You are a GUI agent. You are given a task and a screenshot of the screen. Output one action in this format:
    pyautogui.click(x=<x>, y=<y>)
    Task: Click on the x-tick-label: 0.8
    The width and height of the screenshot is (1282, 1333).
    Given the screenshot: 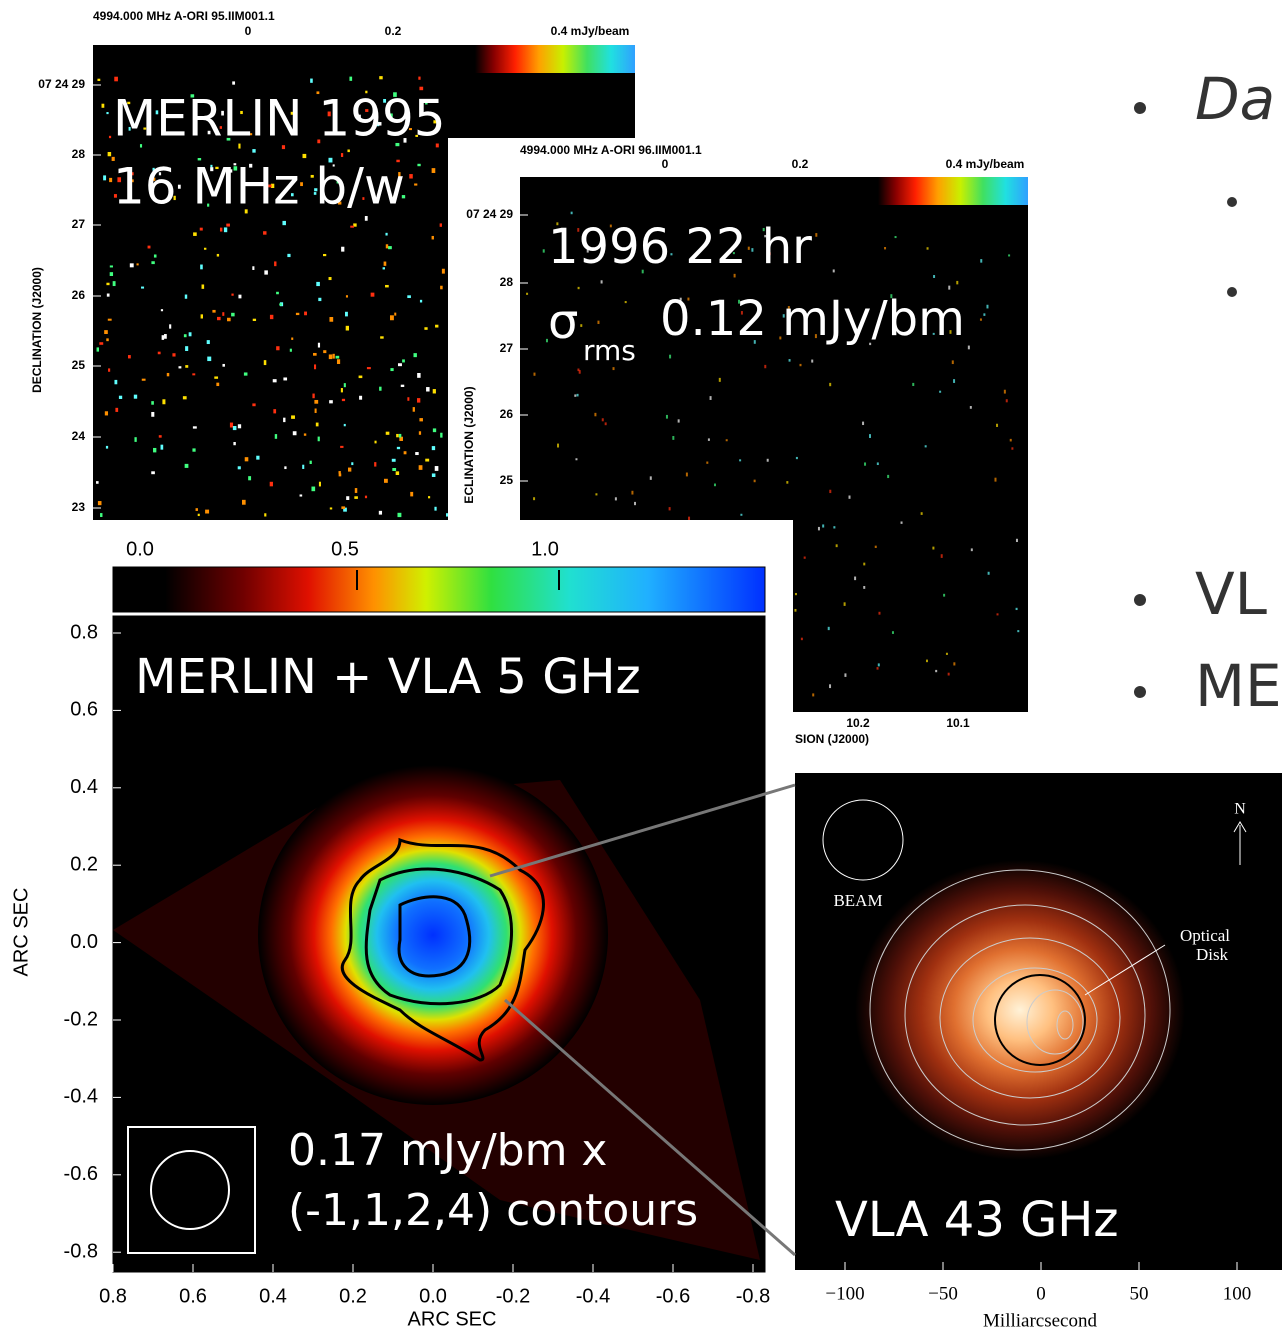 What is the action you would take?
    pyautogui.click(x=113, y=1296)
    